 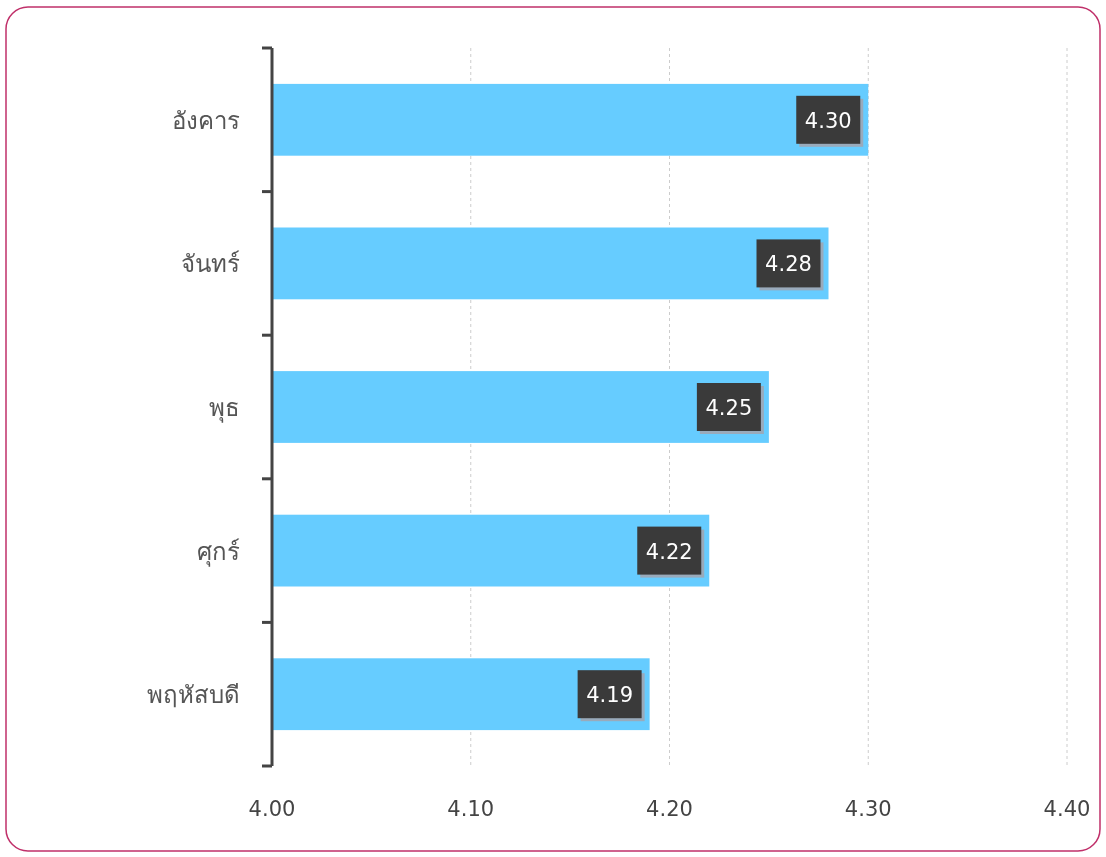 What do you see at coordinates (868, 809) in the screenshot?
I see `x-tick-label: 4.30` at bounding box center [868, 809].